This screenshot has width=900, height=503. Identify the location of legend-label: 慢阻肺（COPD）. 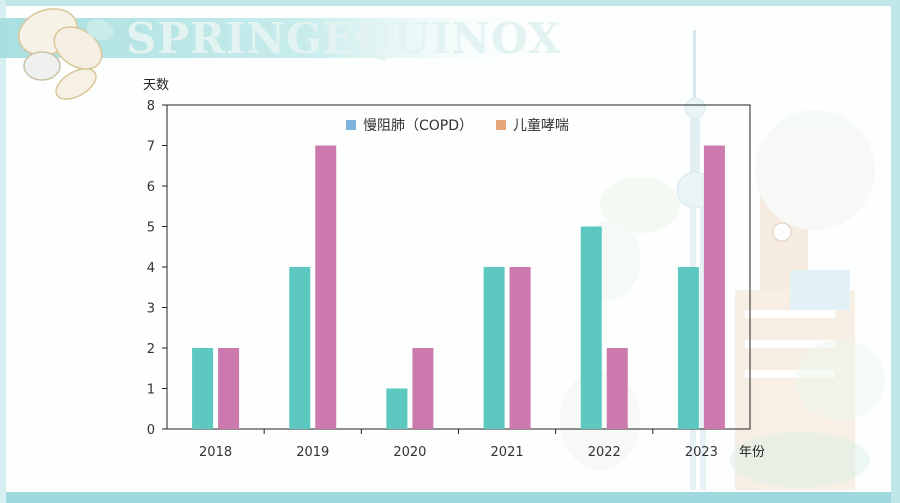
(418, 125).